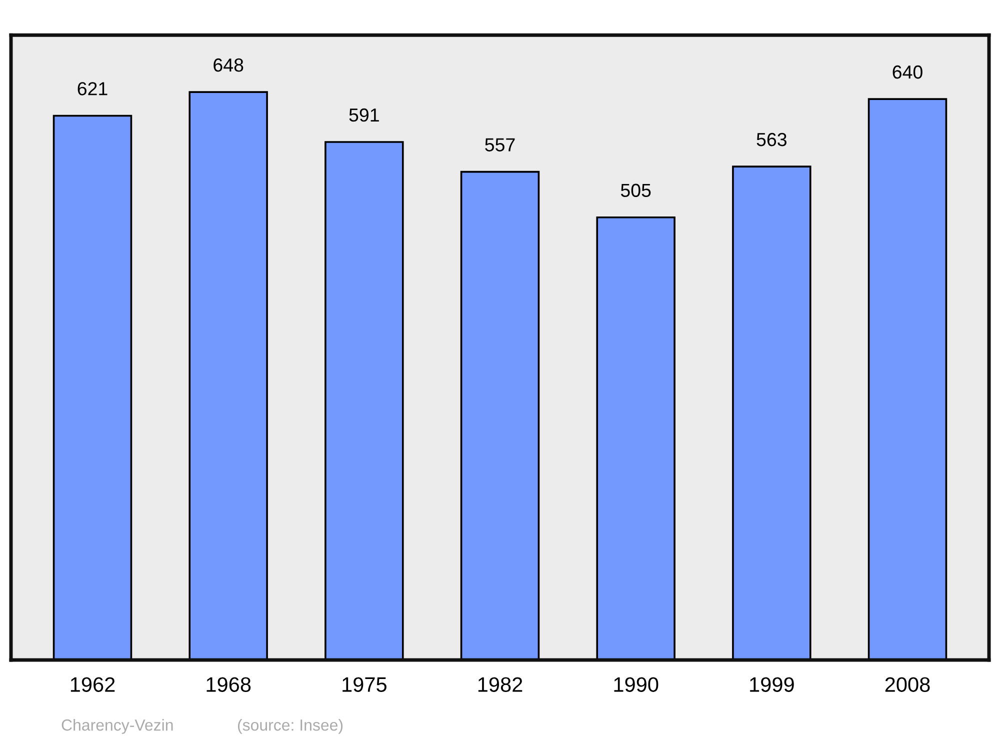 The image size is (1000, 747). Describe the element at coordinates (364, 684) in the screenshot. I see `x-tick-label: 1975` at that location.